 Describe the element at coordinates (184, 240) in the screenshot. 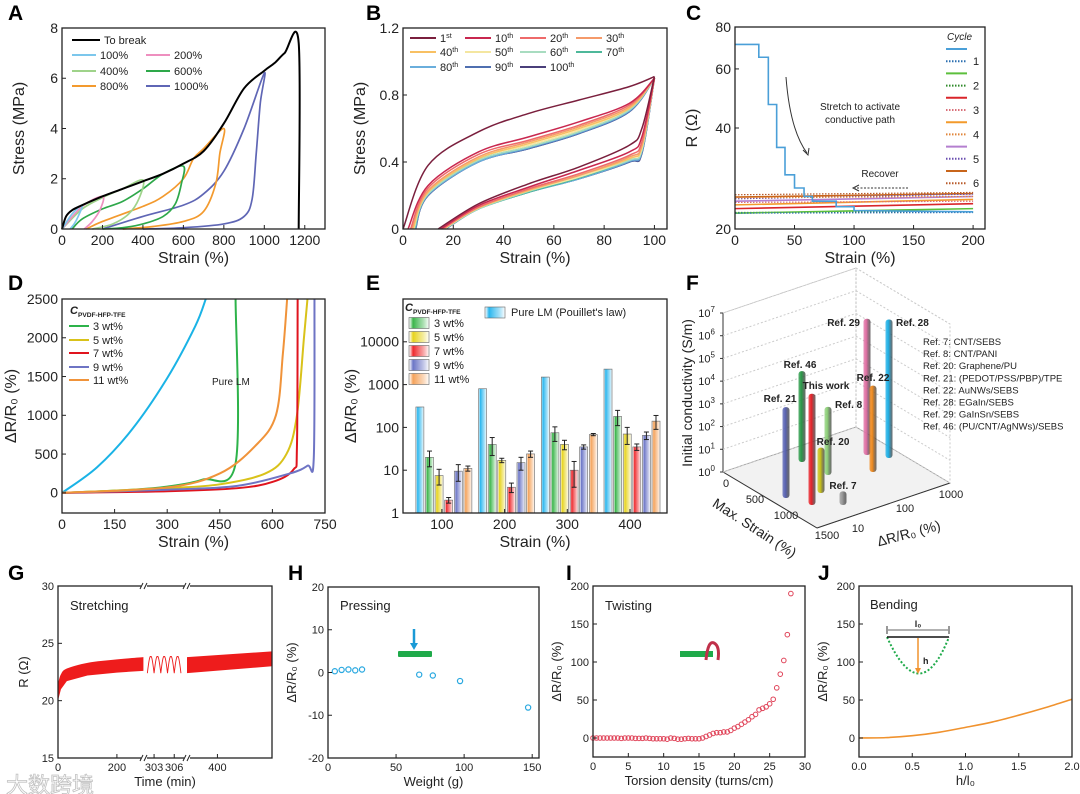

I see `x-tick-label: 600` at that location.